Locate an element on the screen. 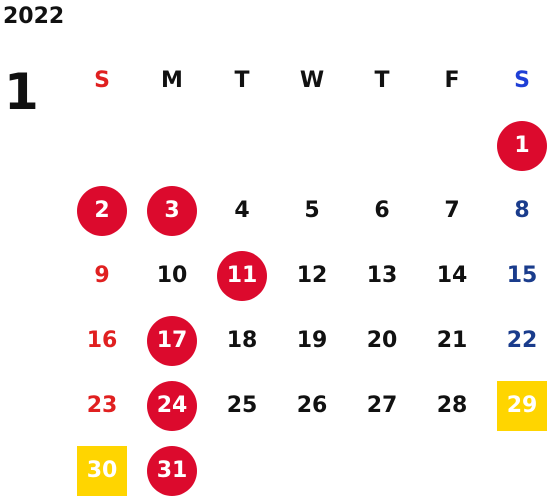  day-number: 18 is located at coordinates (242, 340).